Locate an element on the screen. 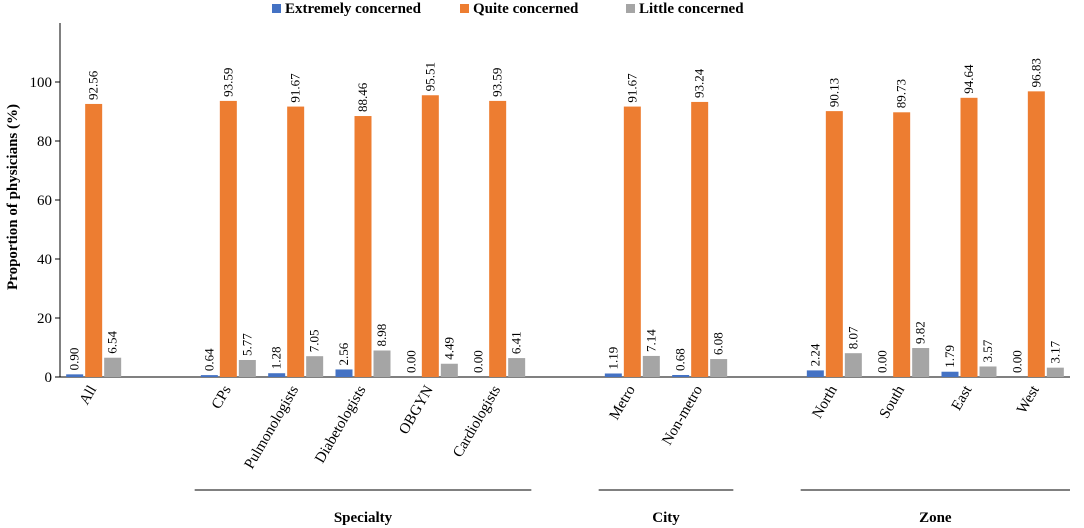 This screenshot has height=528, width=1084. category-label: OBGYN is located at coordinates (416, 410).